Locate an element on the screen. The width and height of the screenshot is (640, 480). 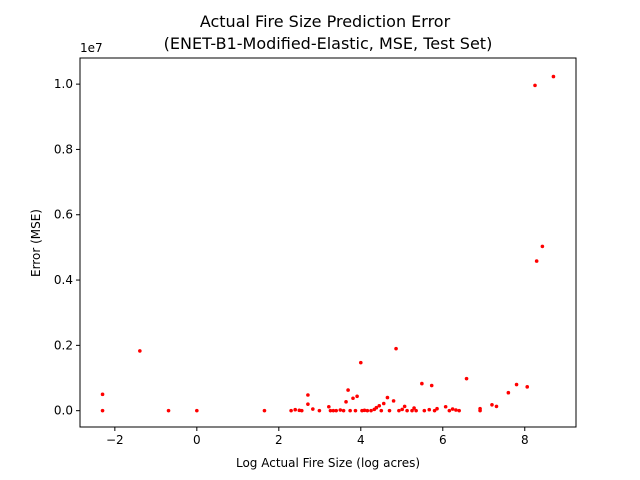
x-tick-label-1: 0 is located at coordinates (197, 440).